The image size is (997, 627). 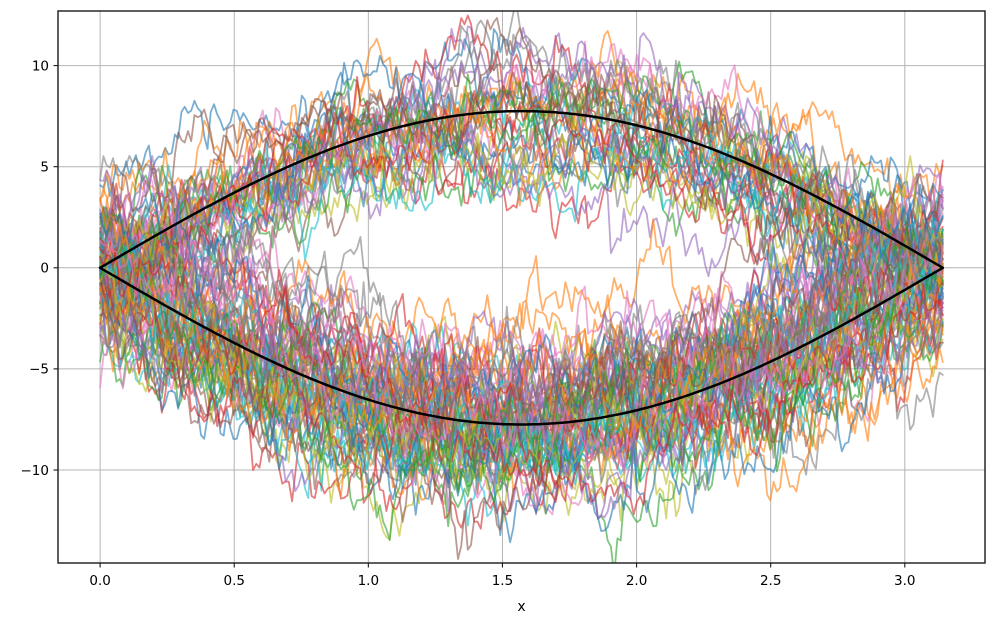 I want to click on x-tick-label: 3.0, so click(x=904, y=581).